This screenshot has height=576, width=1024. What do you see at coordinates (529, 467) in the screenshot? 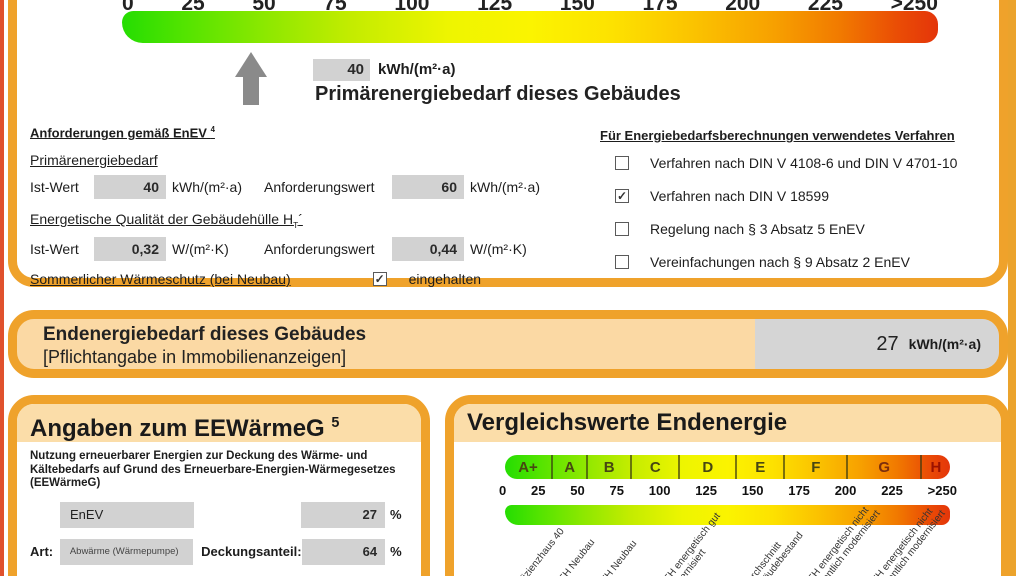
I see `class-segment: A+` at bounding box center [529, 467].